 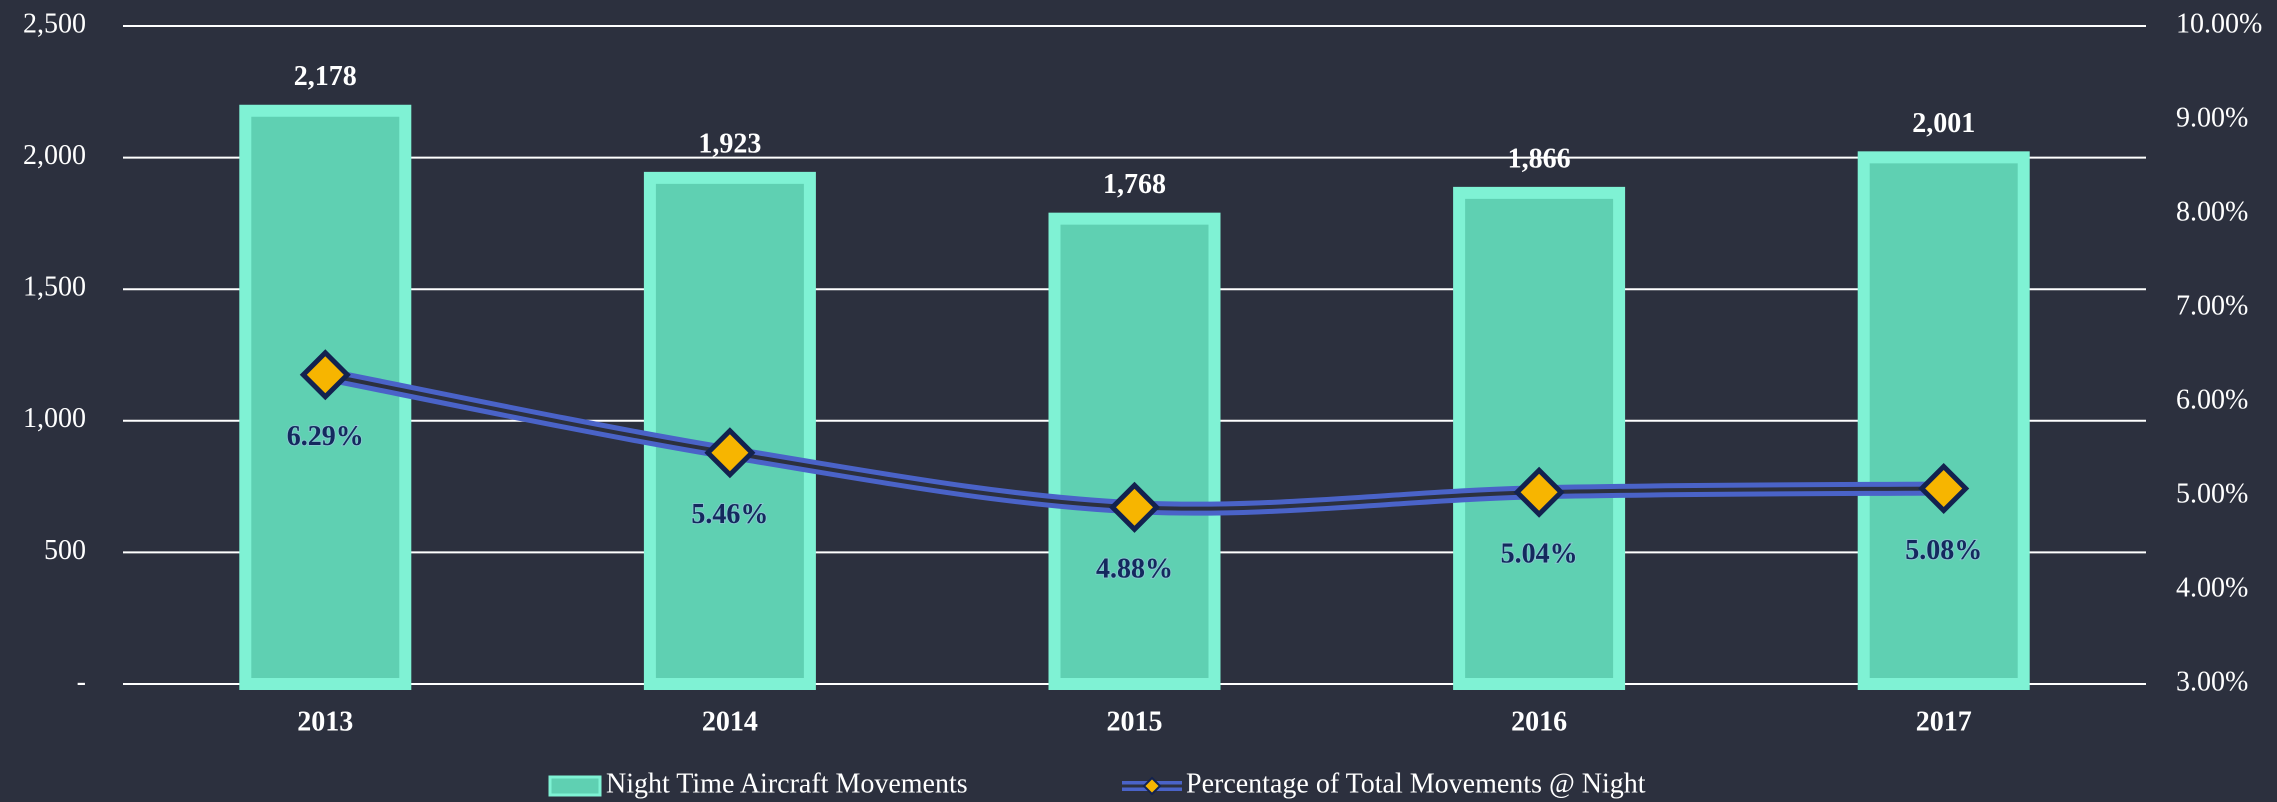 I want to click on y2-tick-label: 9.00%, so click(x=2212, y=117).